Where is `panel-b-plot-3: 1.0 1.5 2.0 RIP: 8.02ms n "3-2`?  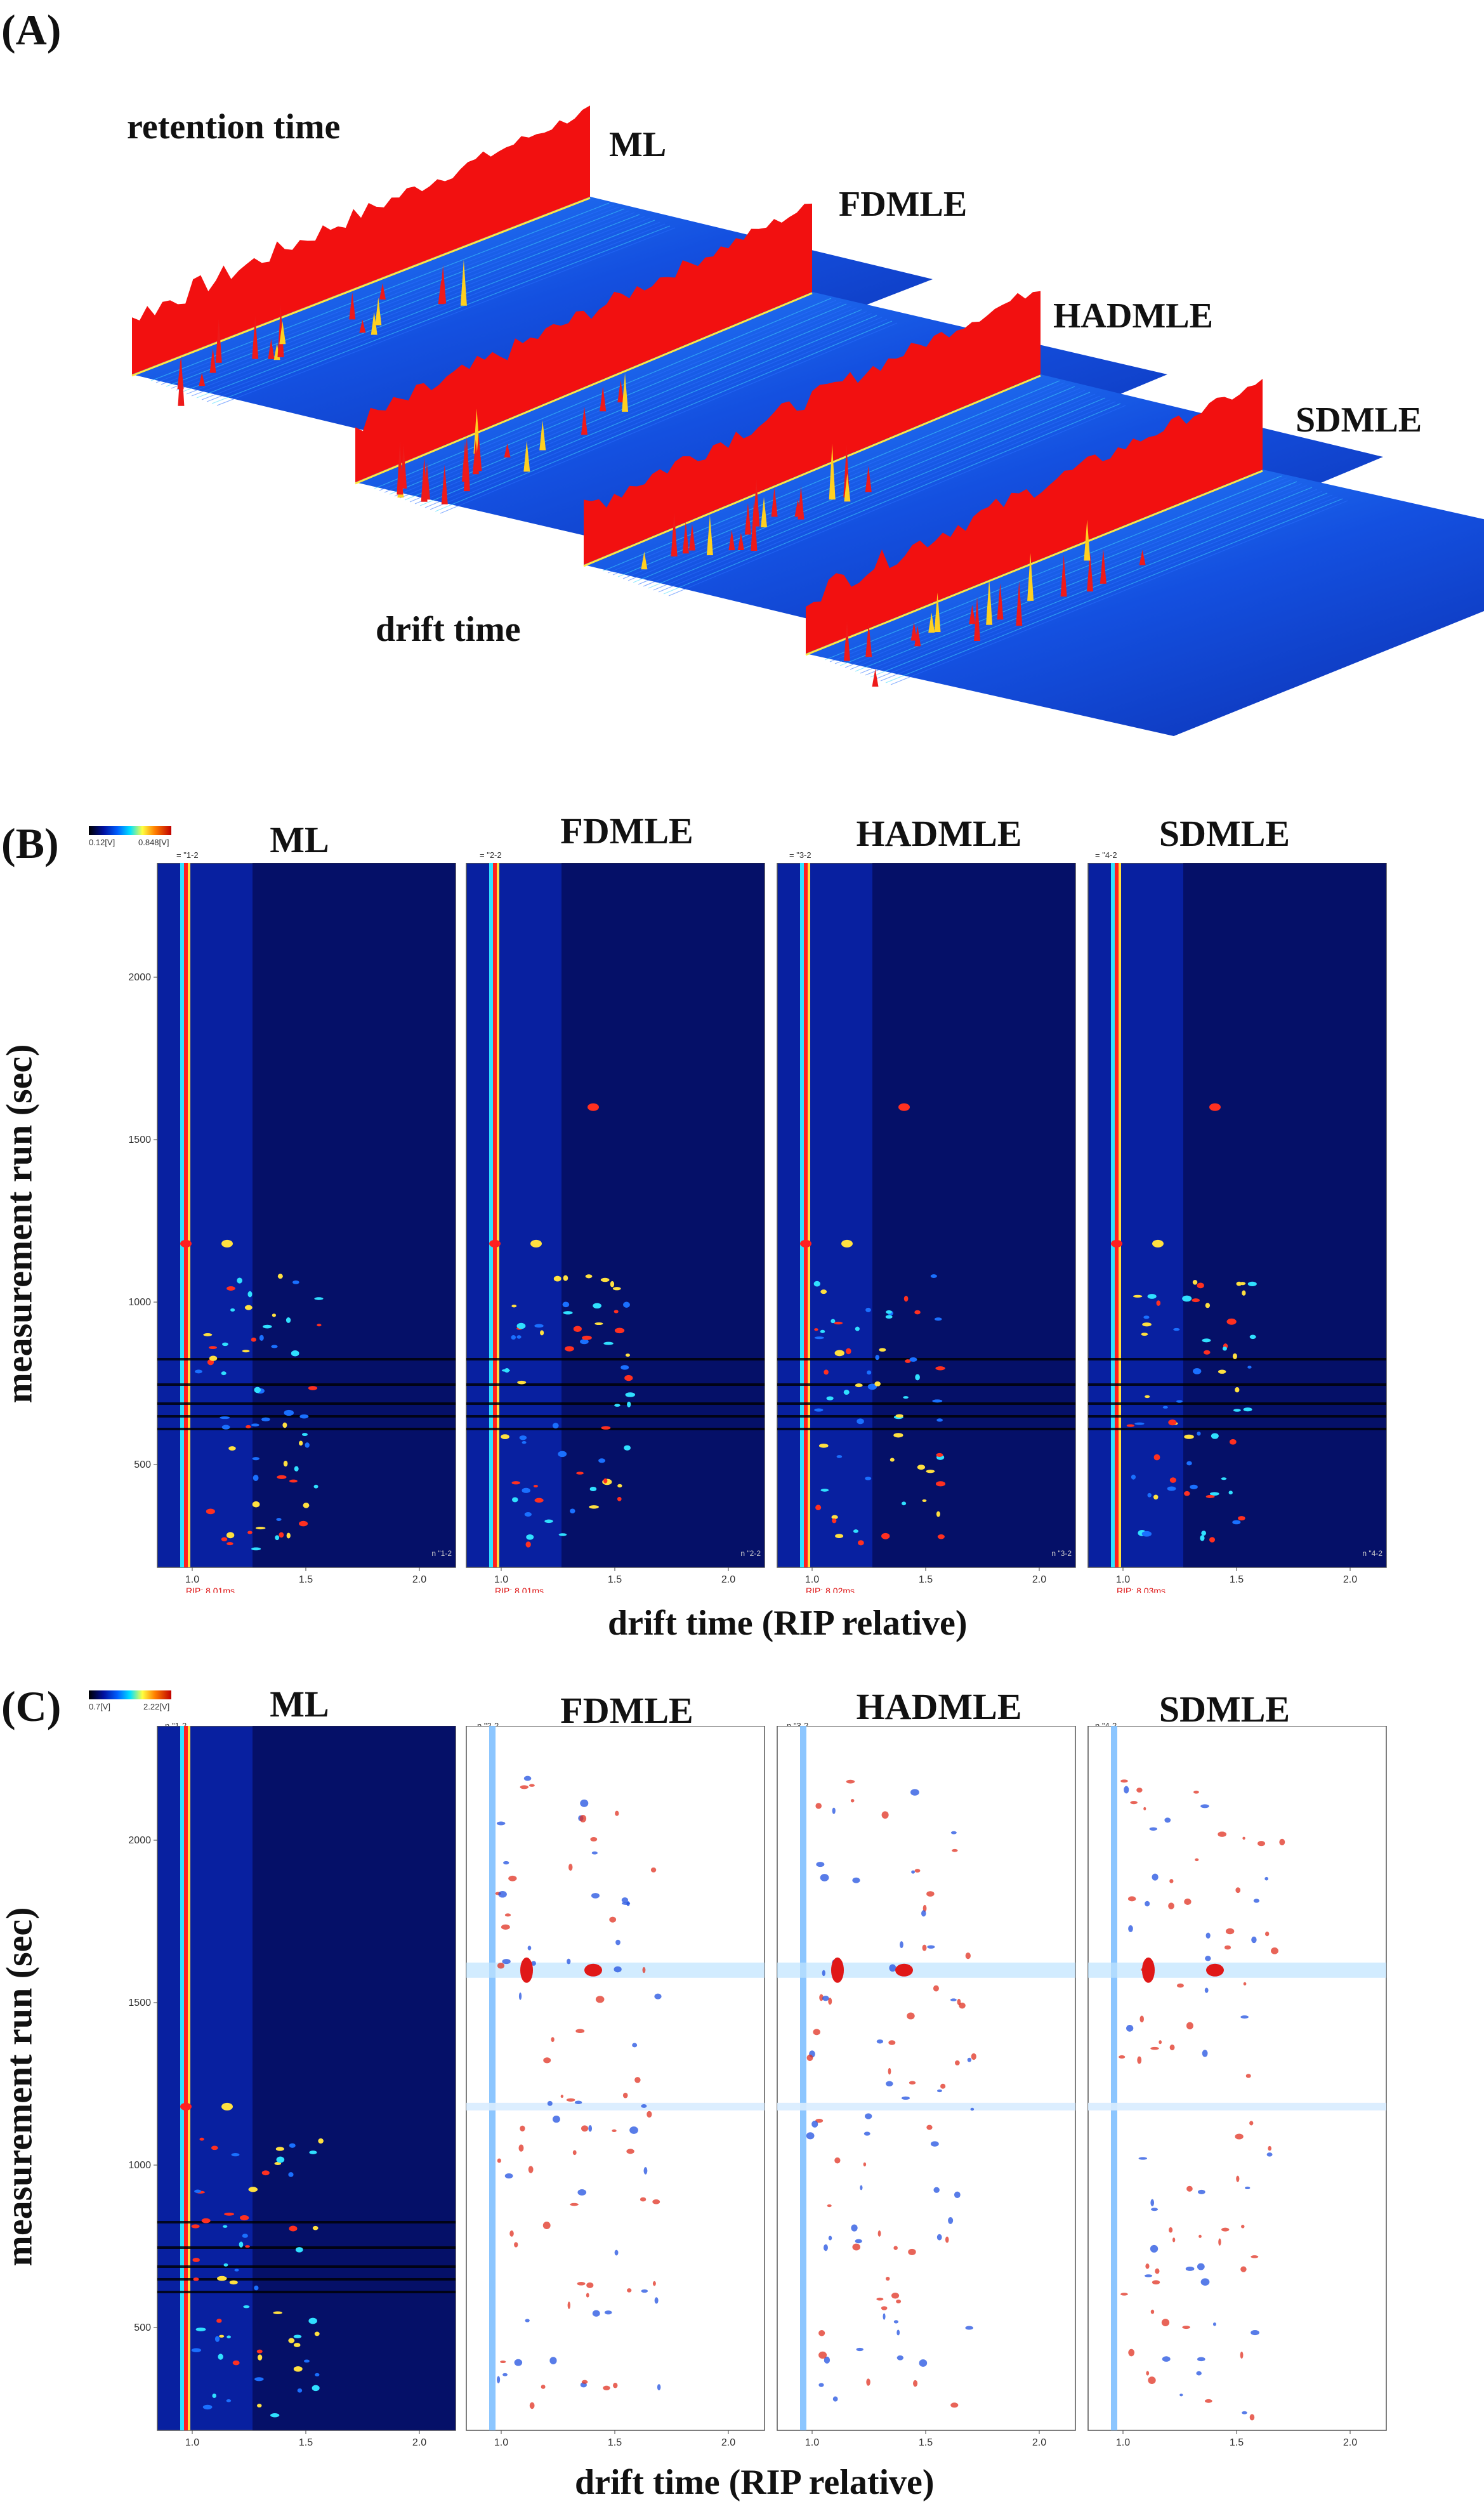 panel-b-plot-3: 1.0 1.5 2.0 RIP: 8.02ms n "3-2 is located at coordinates (927, 1228).